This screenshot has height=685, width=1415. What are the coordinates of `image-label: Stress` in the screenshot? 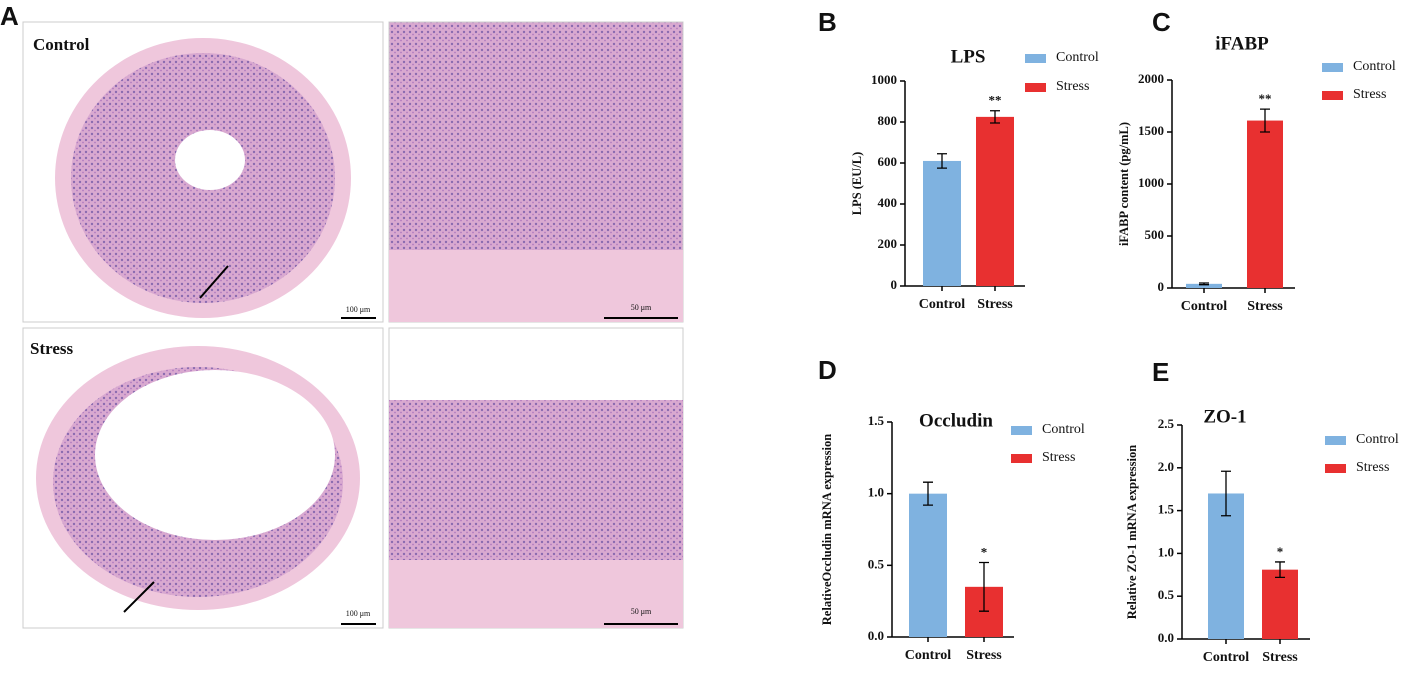 It's located at (52, 348).